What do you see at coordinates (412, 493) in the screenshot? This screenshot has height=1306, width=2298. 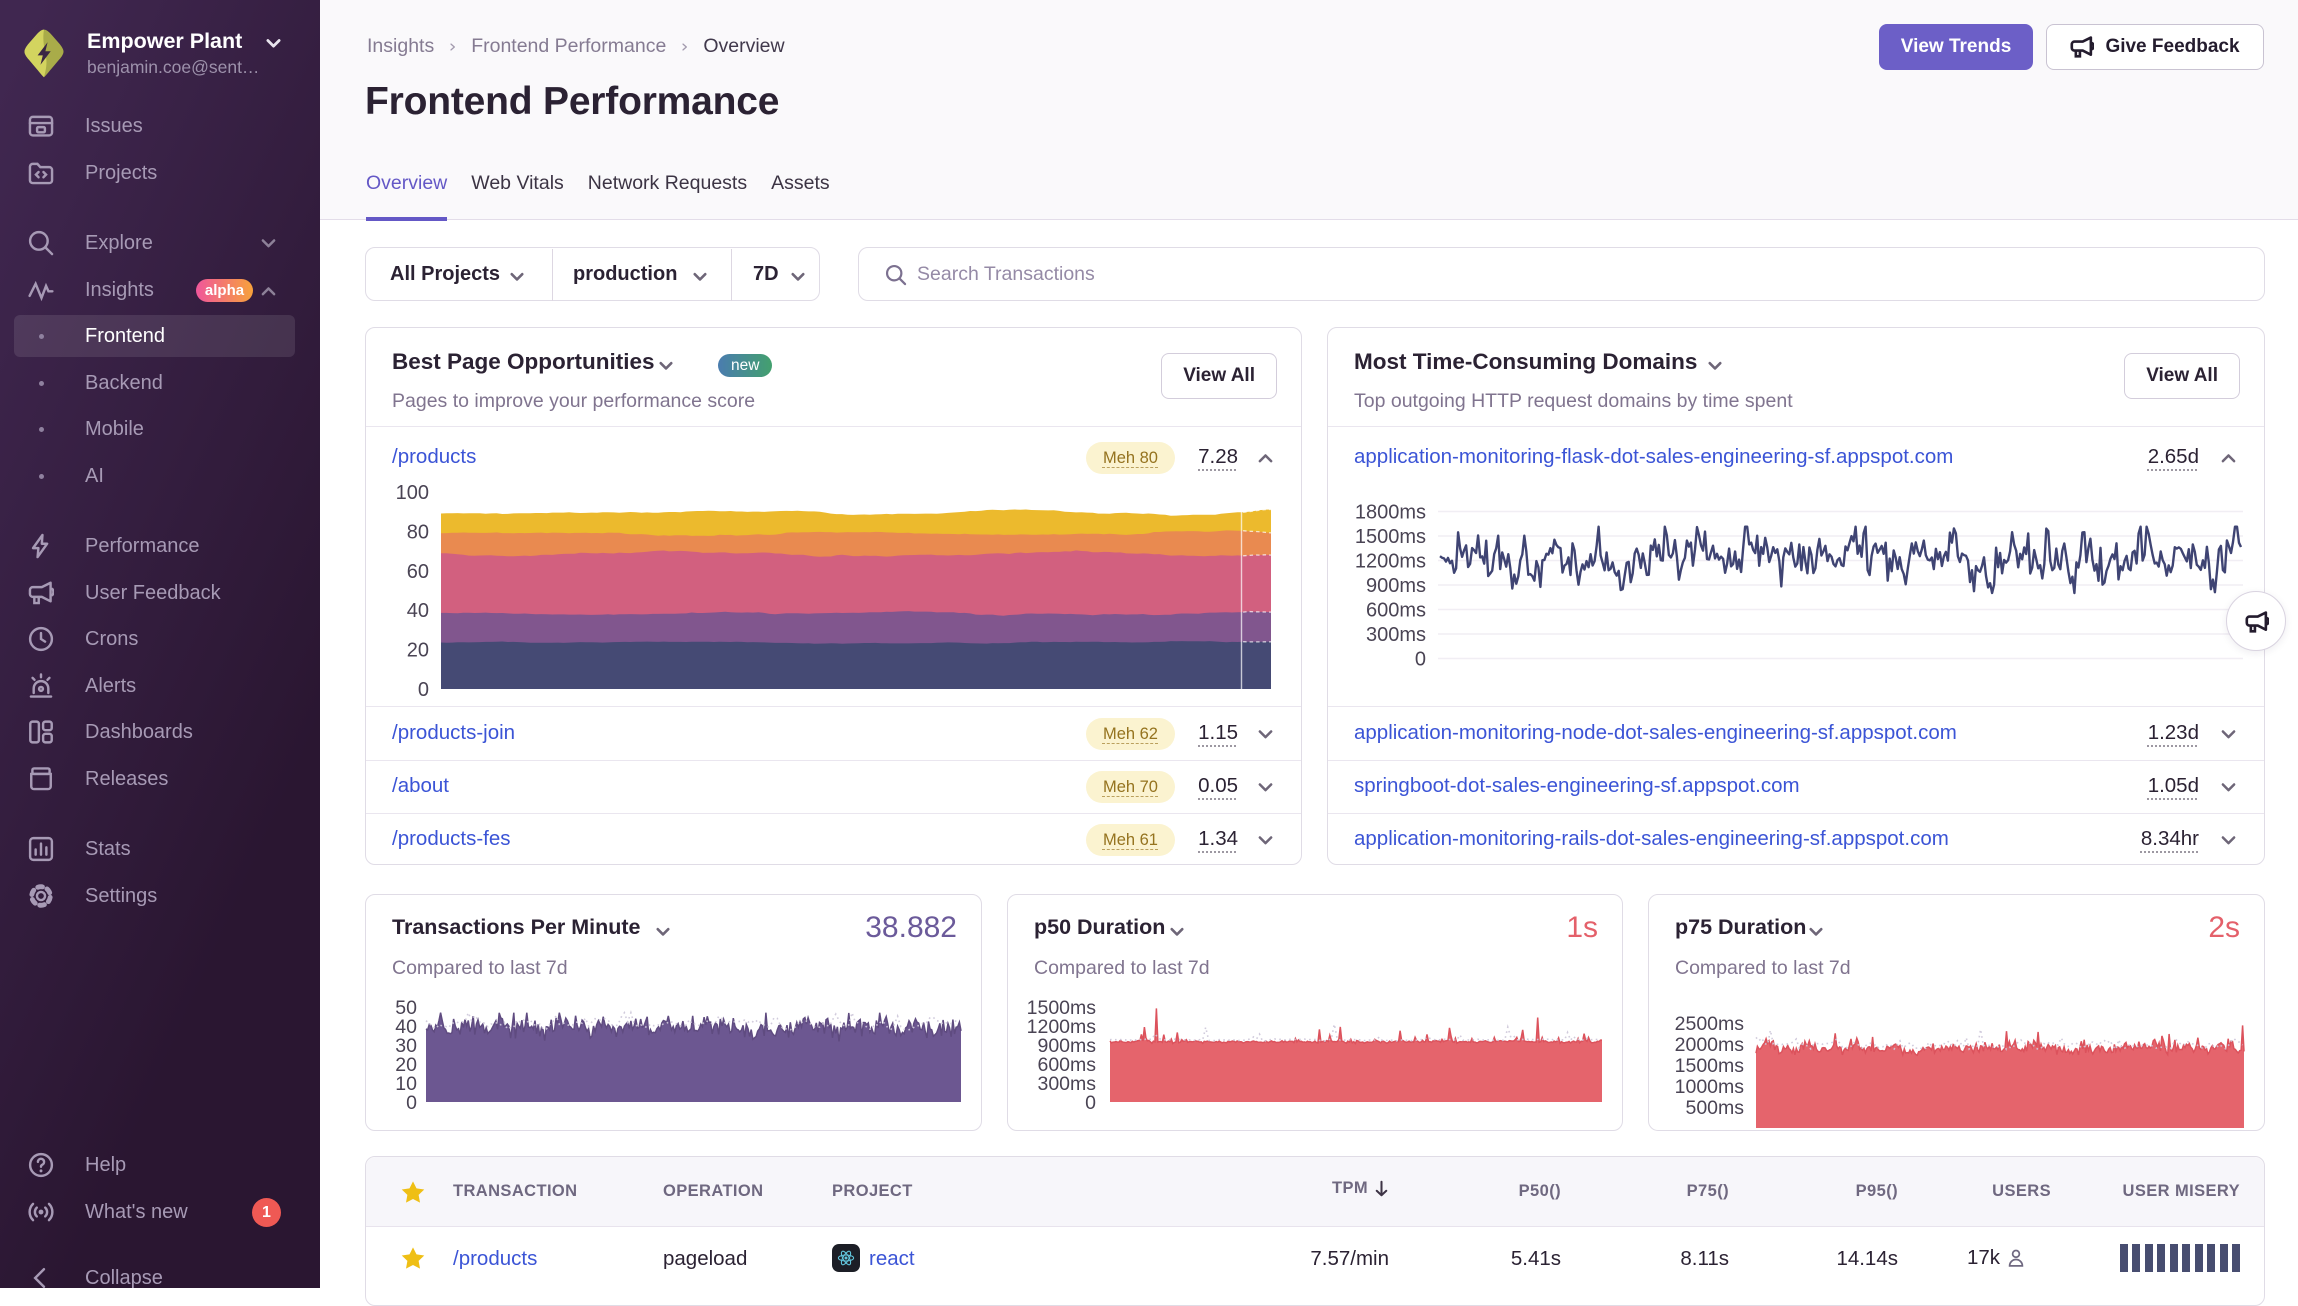 I see `svg-text: 100` at bounding box center [412, 493].